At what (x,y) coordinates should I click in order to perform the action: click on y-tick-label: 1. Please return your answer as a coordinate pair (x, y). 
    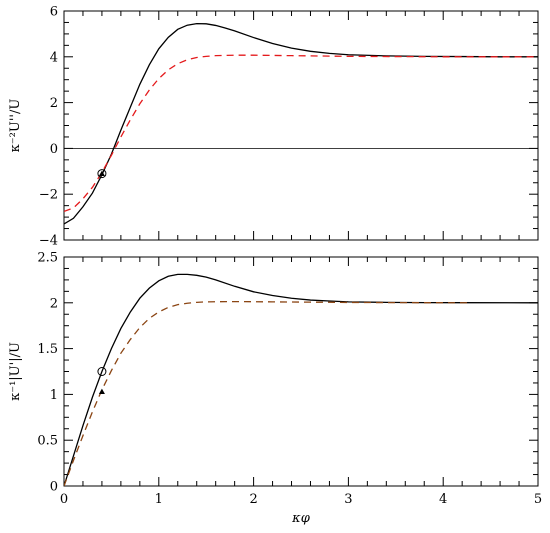
    Looking at the image, I should click on (54, 395).